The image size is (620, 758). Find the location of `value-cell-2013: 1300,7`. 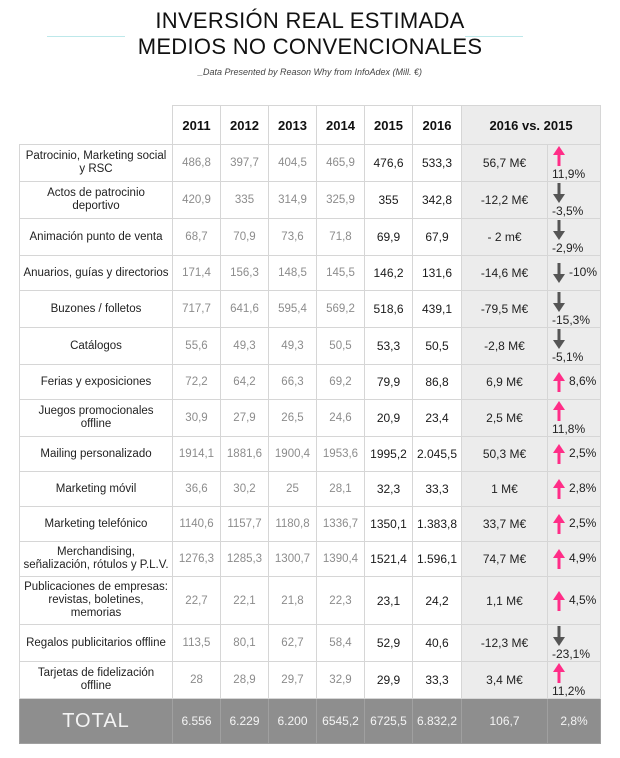

value-cell-2013: 1300,7 is located at coordinates (292, 559).